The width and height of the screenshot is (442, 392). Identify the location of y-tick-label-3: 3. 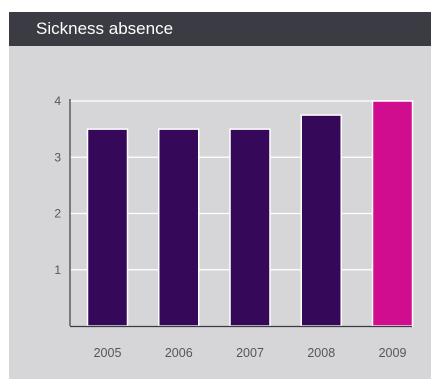
(57, 157).